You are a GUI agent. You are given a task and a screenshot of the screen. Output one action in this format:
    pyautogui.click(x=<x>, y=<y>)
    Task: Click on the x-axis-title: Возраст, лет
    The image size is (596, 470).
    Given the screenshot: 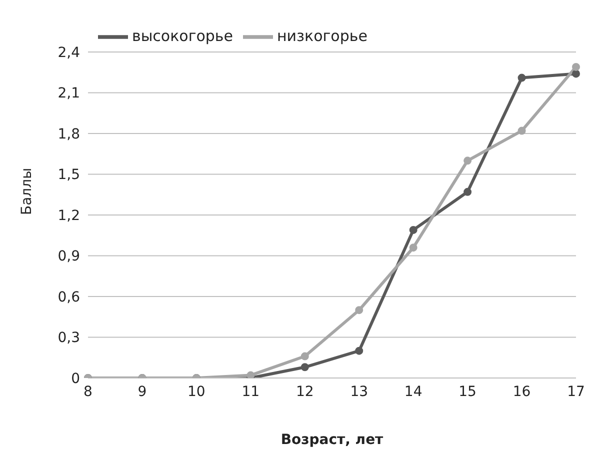 What is the action you would take?
    pyautogui.click(x=332, y=440)
    